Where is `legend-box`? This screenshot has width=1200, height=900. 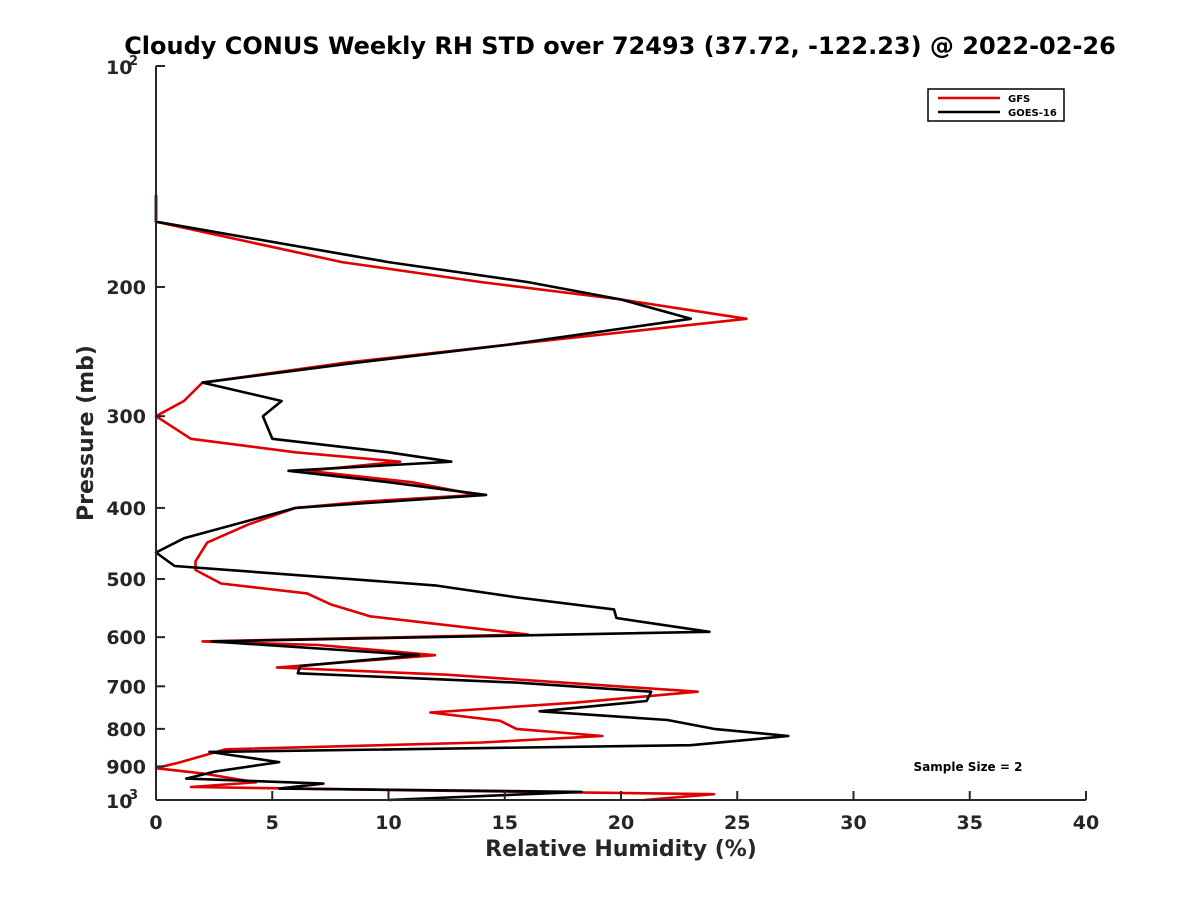 legend-box is located at coordinates (996, 105).